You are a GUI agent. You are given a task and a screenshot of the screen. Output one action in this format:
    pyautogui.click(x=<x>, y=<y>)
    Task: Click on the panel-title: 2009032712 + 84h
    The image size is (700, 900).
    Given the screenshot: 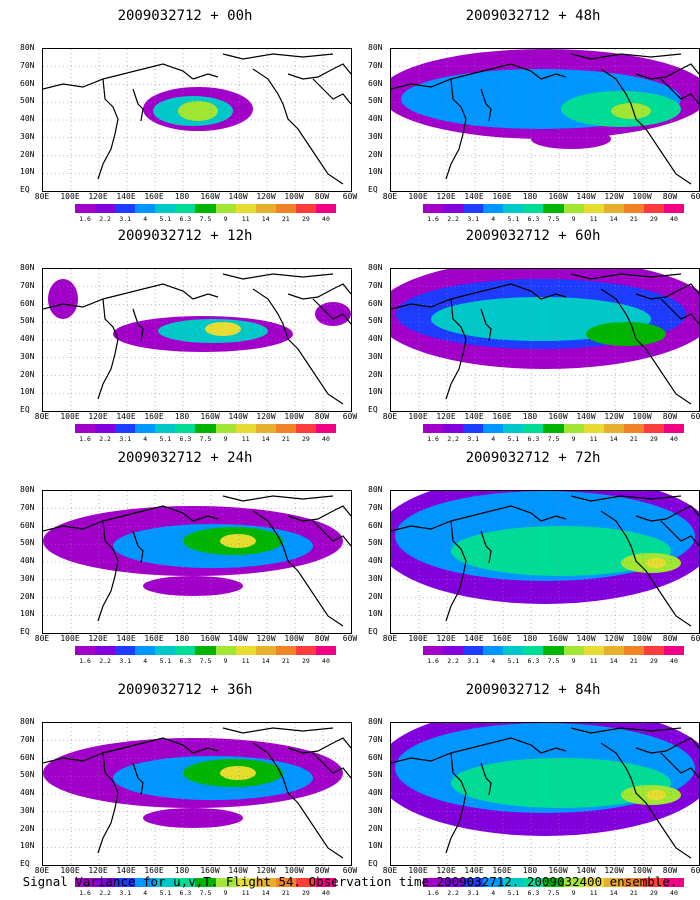 What is the action you would take?
    pyautogui.click(x=533, y=690)
    